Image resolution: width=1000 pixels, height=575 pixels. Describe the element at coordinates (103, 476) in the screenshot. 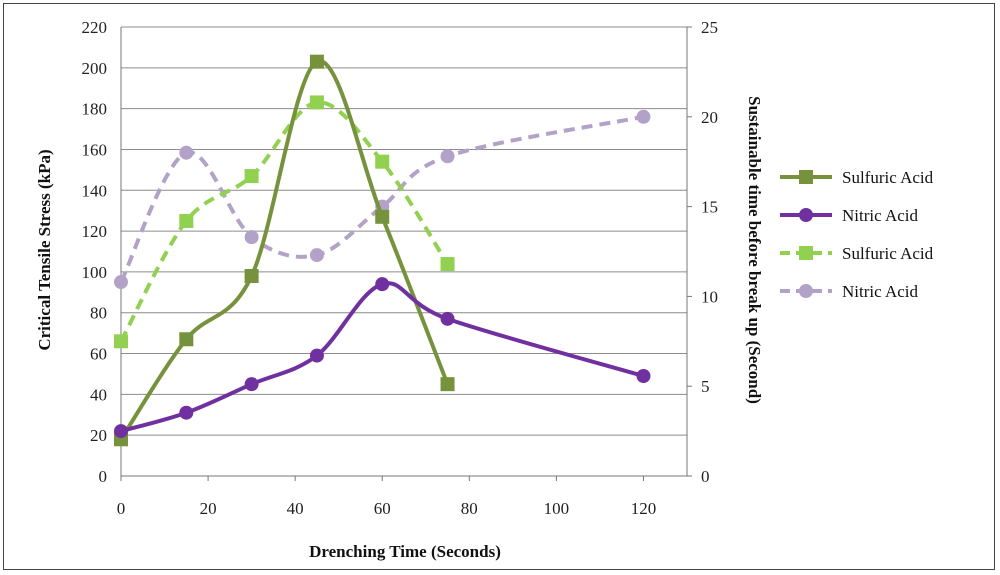

I see `y-tick-label: 0` at that location.